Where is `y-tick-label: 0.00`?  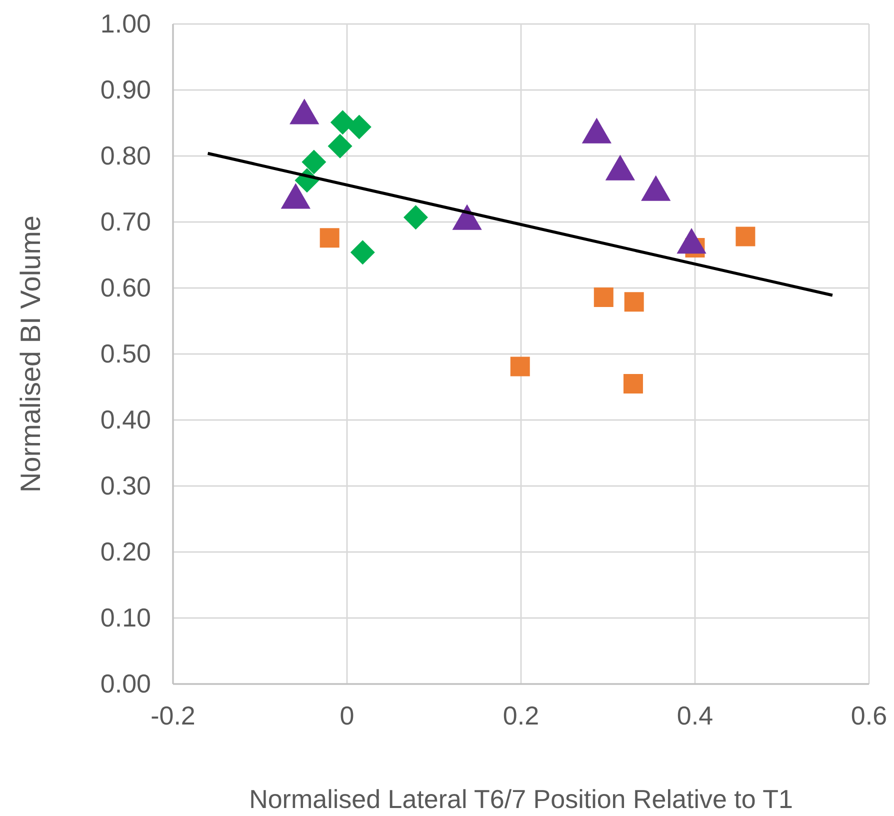 y-tick-label: 0.00 is located at coordinates (125, 683).